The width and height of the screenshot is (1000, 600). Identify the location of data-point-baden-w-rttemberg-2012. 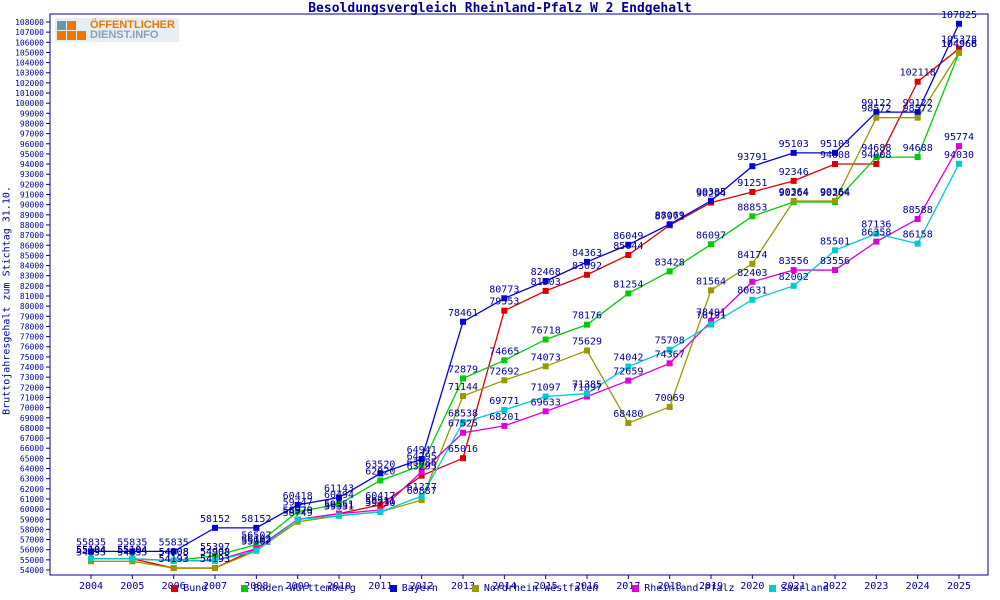
(421, 465).